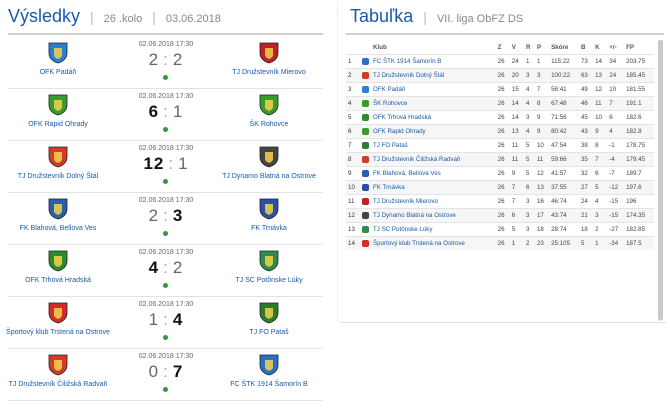 Image resolution: width=670 pixels, height=416 pixels. Describe the element at coordinates (166, 268) in the screenshot. I see `match-score: 4:2` at that location.